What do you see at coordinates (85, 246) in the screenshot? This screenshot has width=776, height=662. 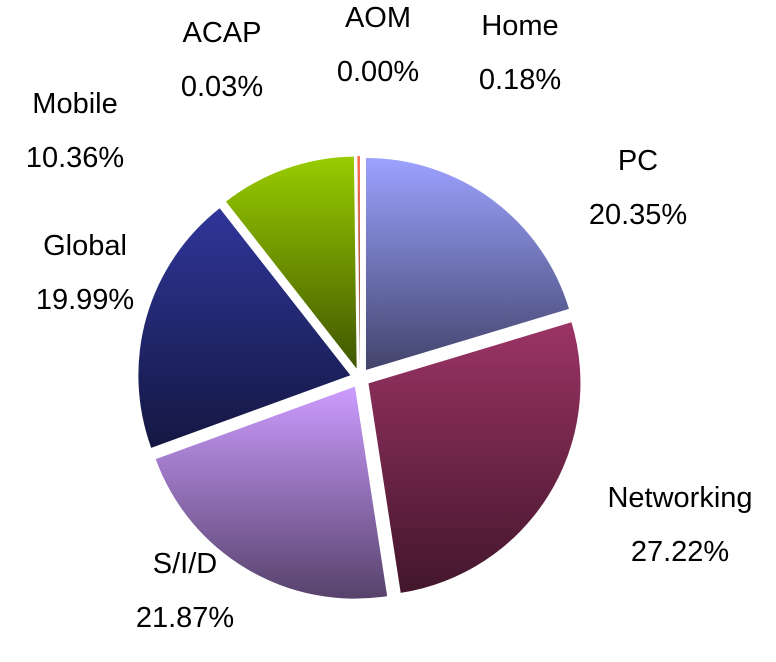 I see `category-label: Global` at bounding box center [85, 246].